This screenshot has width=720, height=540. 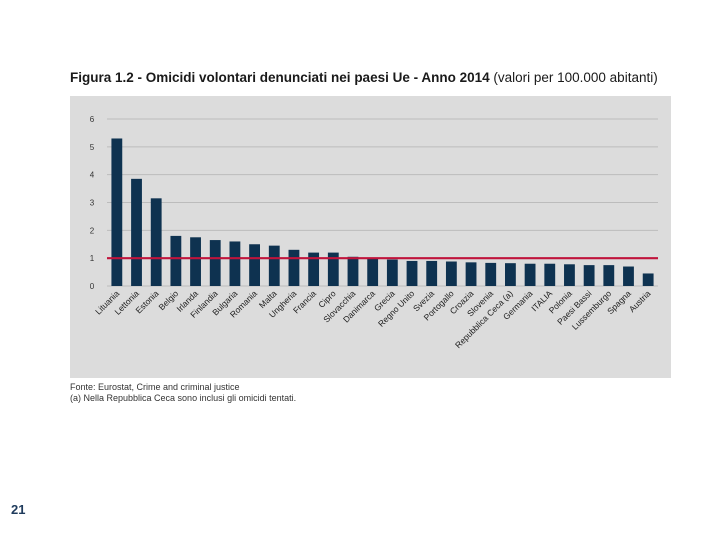 I want to click on y-tick-label: 3, so click(x=92, y=203).